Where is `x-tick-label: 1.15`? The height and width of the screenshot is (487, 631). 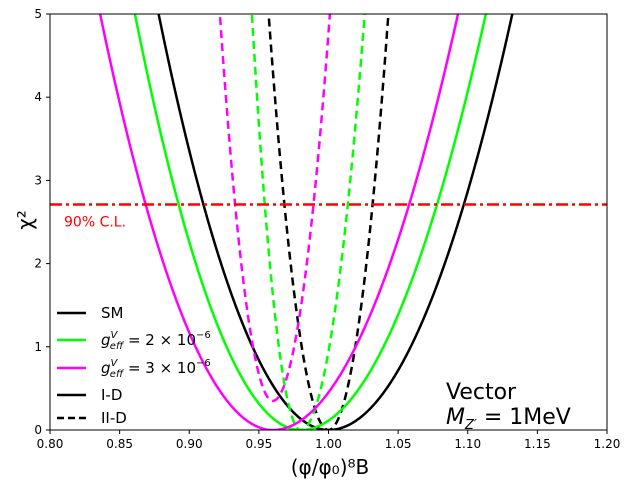 x-tick-label: 1.15 is located at coordinates (537, 444).